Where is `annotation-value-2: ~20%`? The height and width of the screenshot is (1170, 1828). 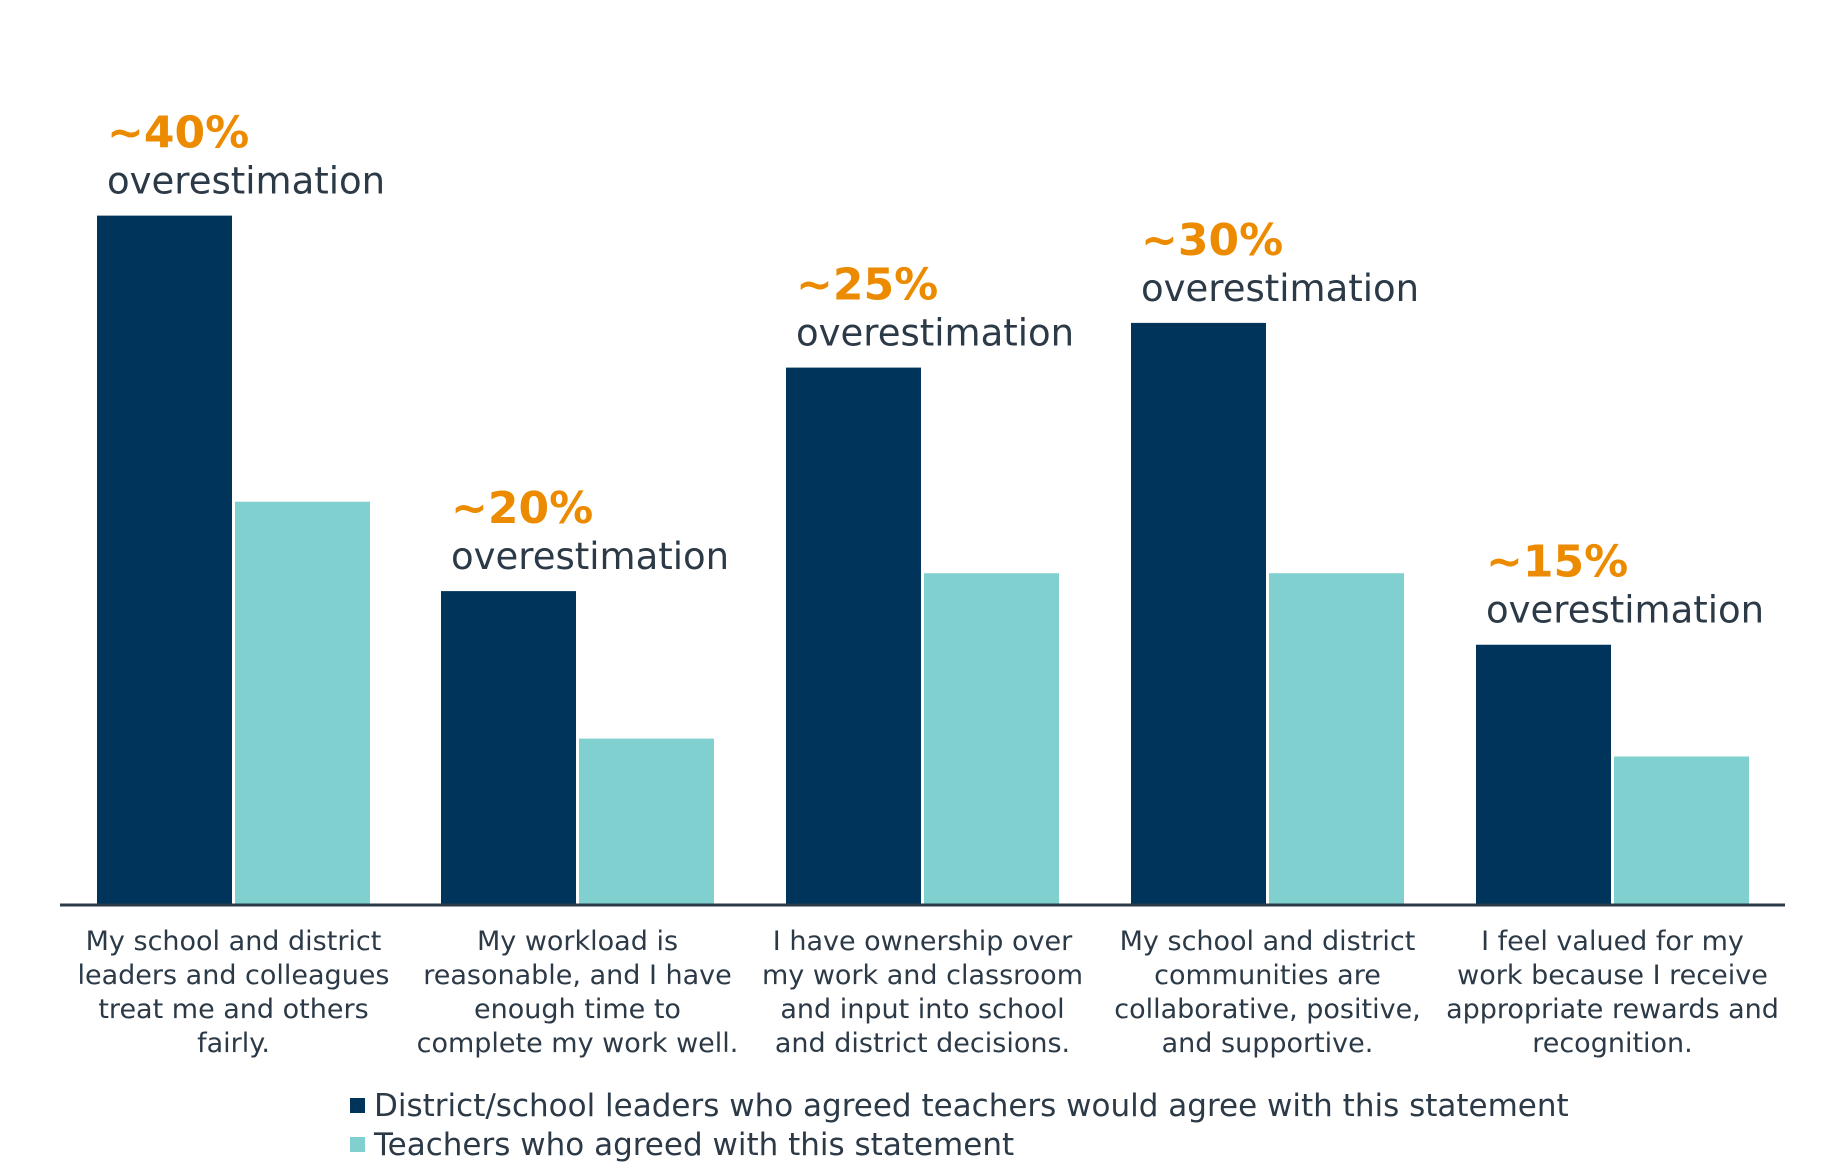
annotation-value-2: ~20% is located at coordinates (522, 508).